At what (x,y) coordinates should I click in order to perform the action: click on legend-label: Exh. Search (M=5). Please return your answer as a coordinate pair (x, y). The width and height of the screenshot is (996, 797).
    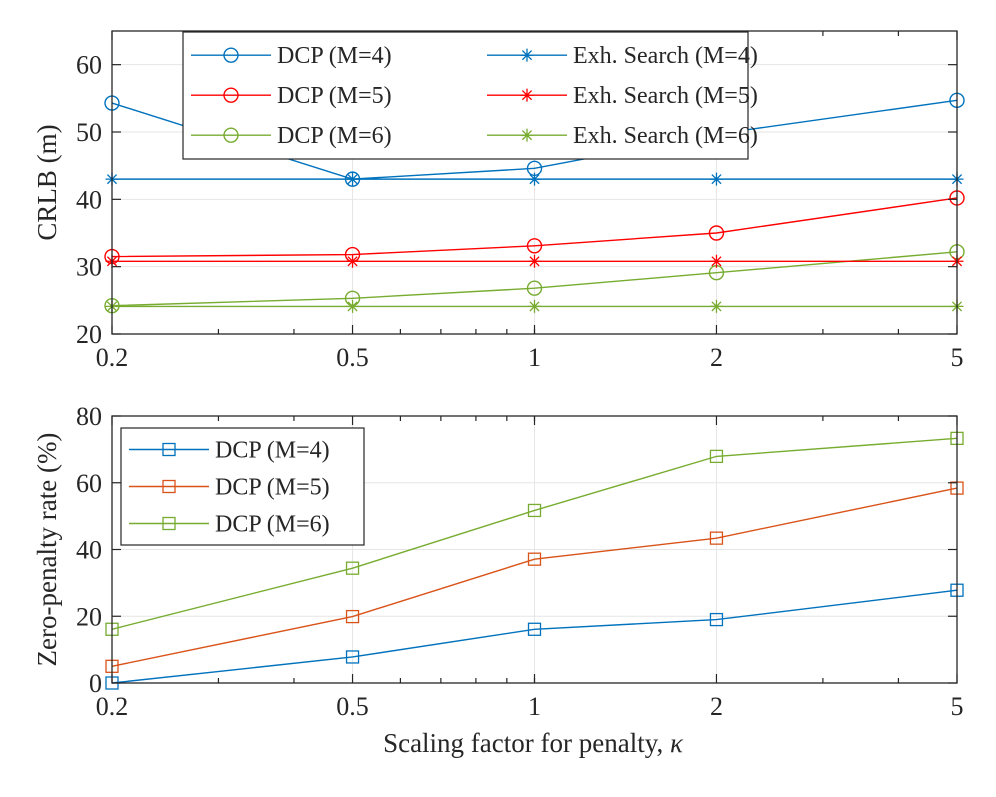
    Looking at the image, I should click on (665, 96).